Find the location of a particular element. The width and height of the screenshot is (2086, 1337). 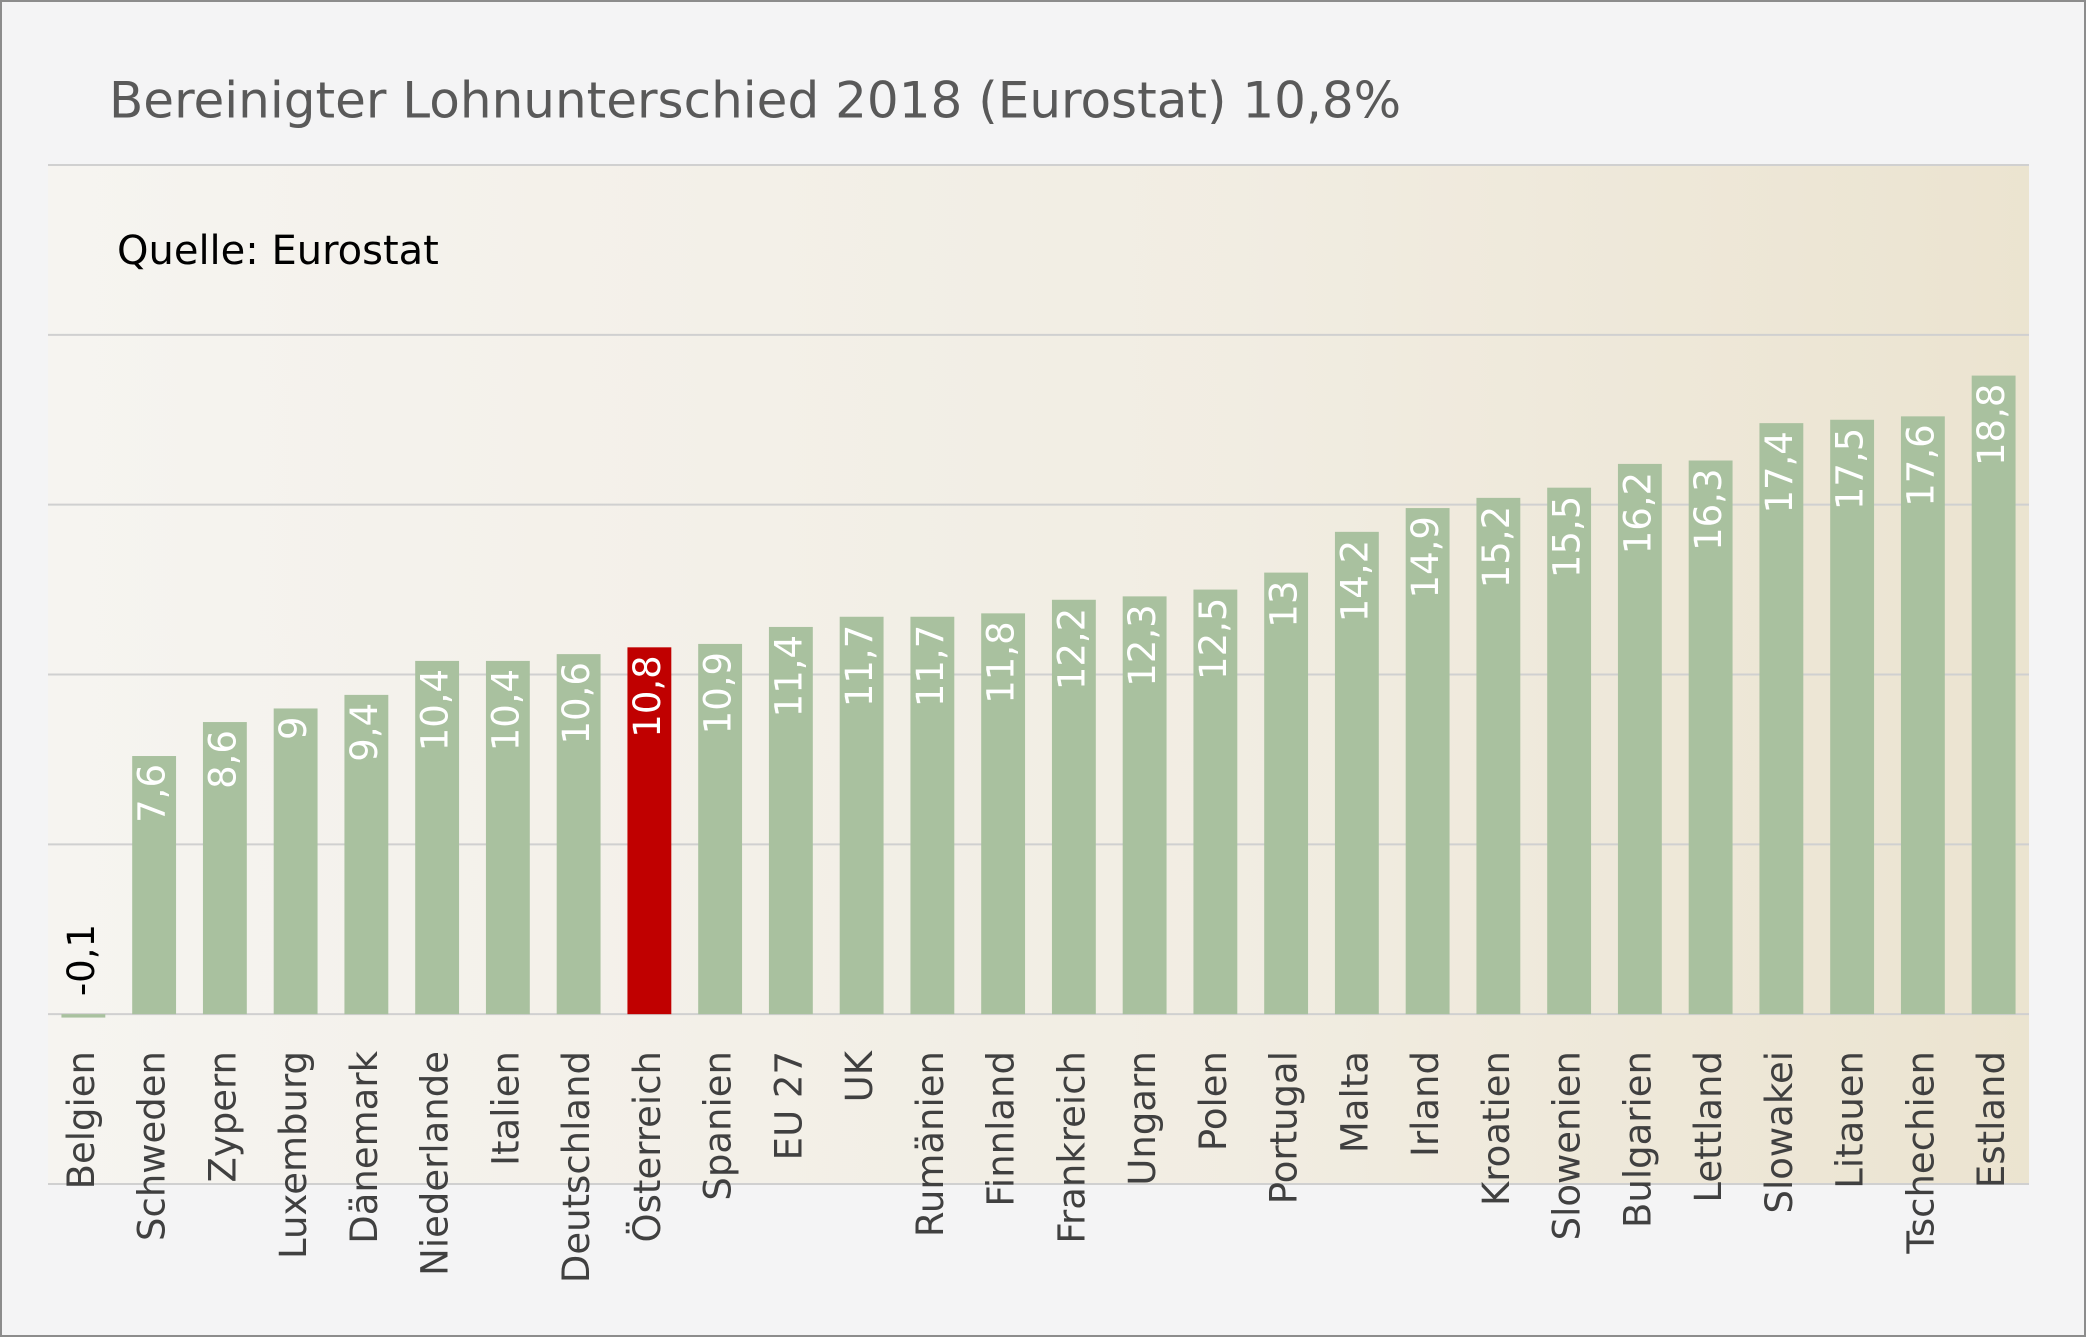

value-label: 7,6 is located at coordinates (152, 793).